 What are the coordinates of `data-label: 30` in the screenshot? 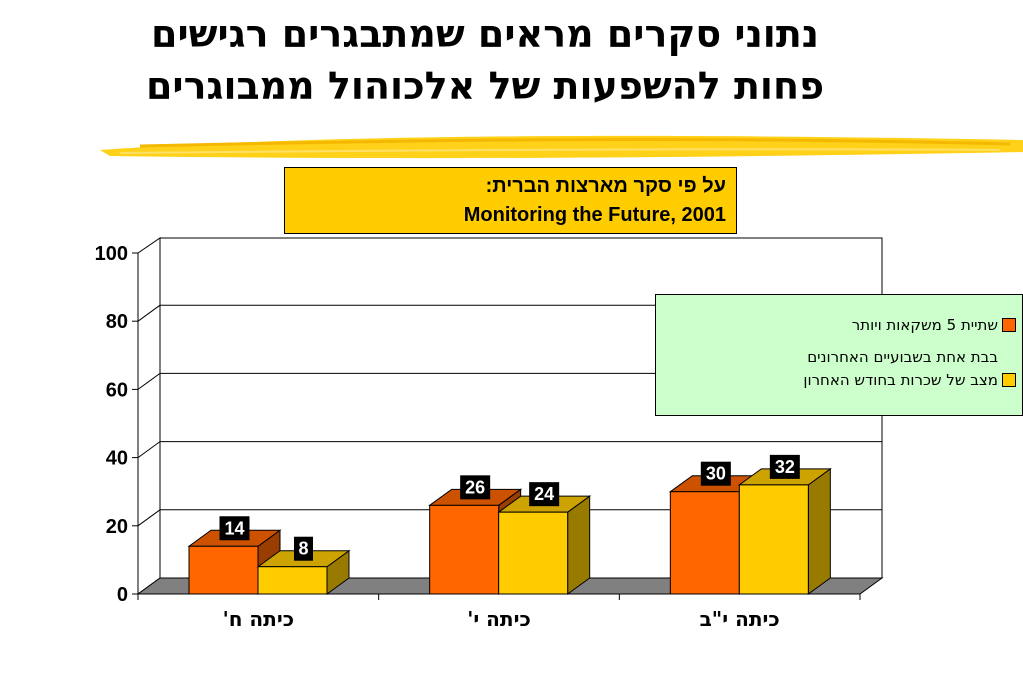 It's located at (715, 473).